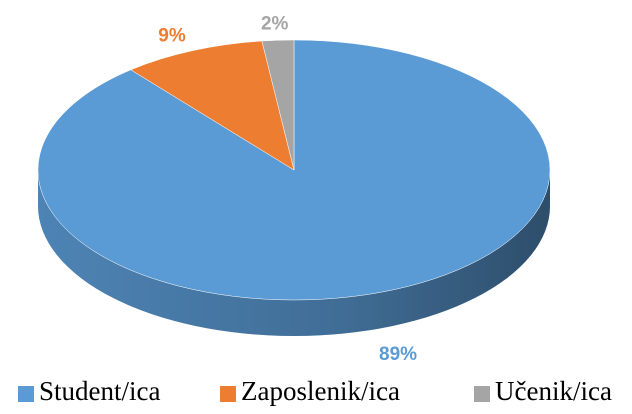  What do you see at coordinates (172, 35) in the screenshot?
I see `data-label: 9%` at bounding box center [172, 35].